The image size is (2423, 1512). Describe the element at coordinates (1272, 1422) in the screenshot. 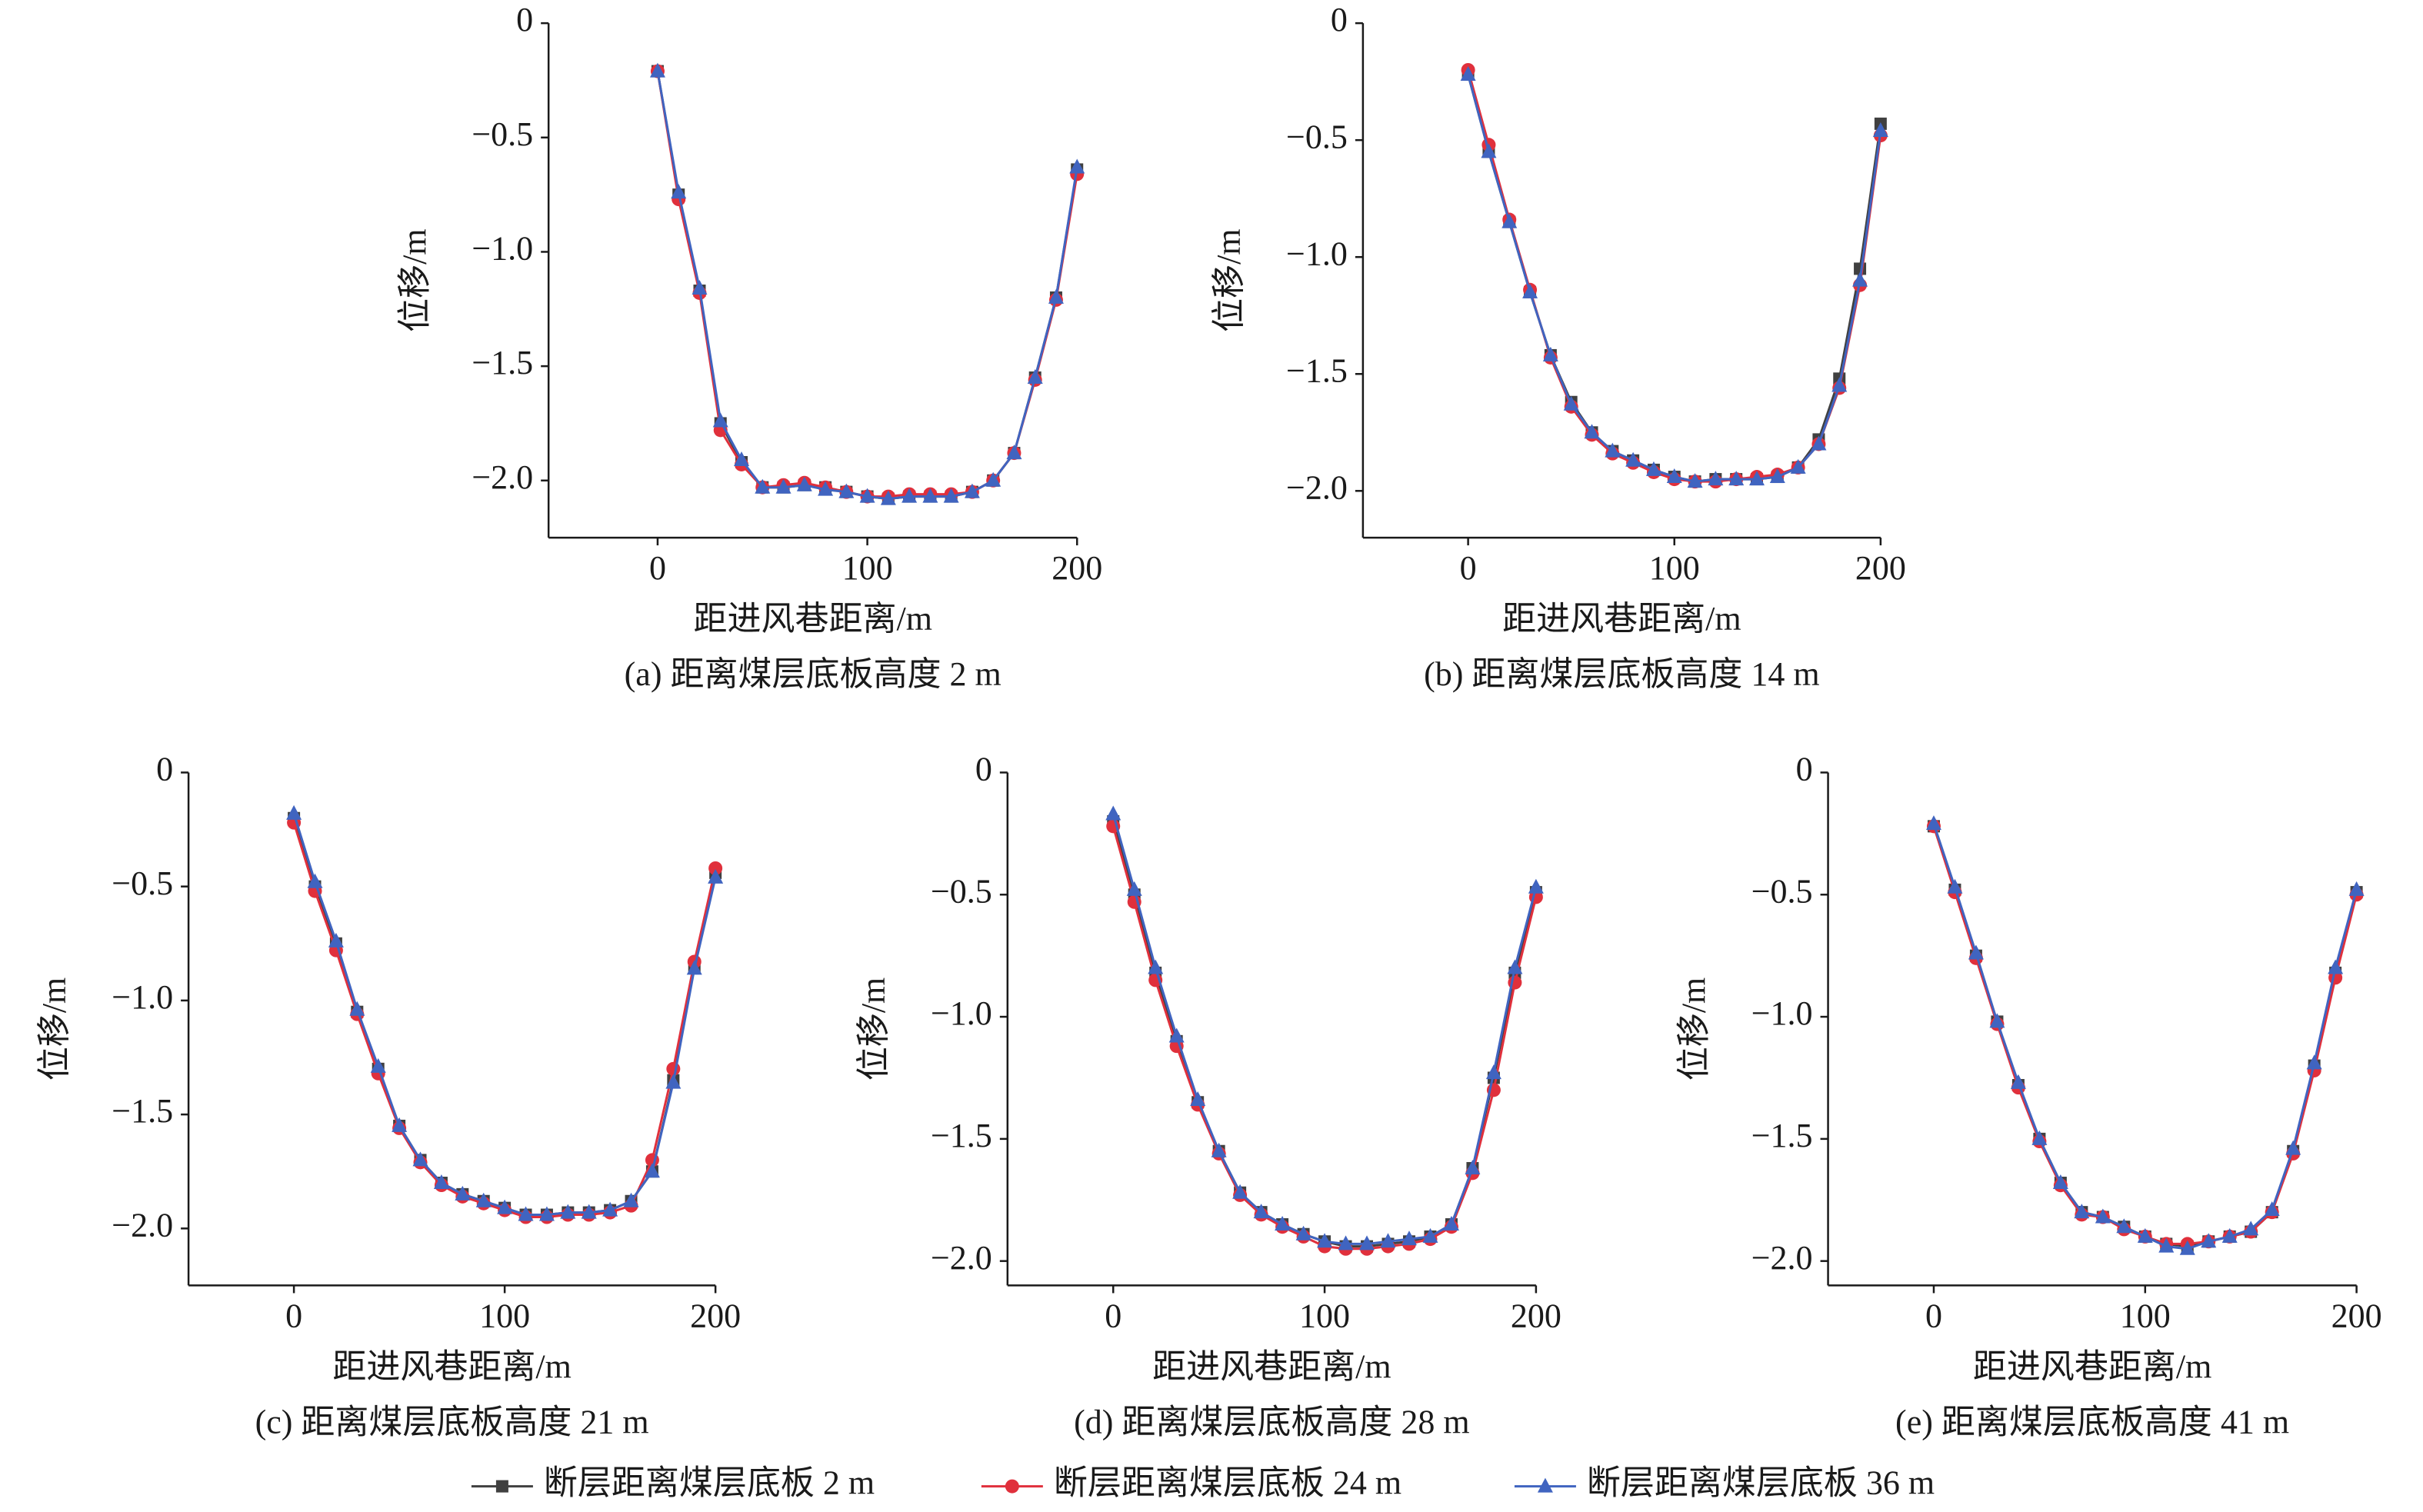

I see `caption: (d) 距离煤层底板高度 28 m` at that location.